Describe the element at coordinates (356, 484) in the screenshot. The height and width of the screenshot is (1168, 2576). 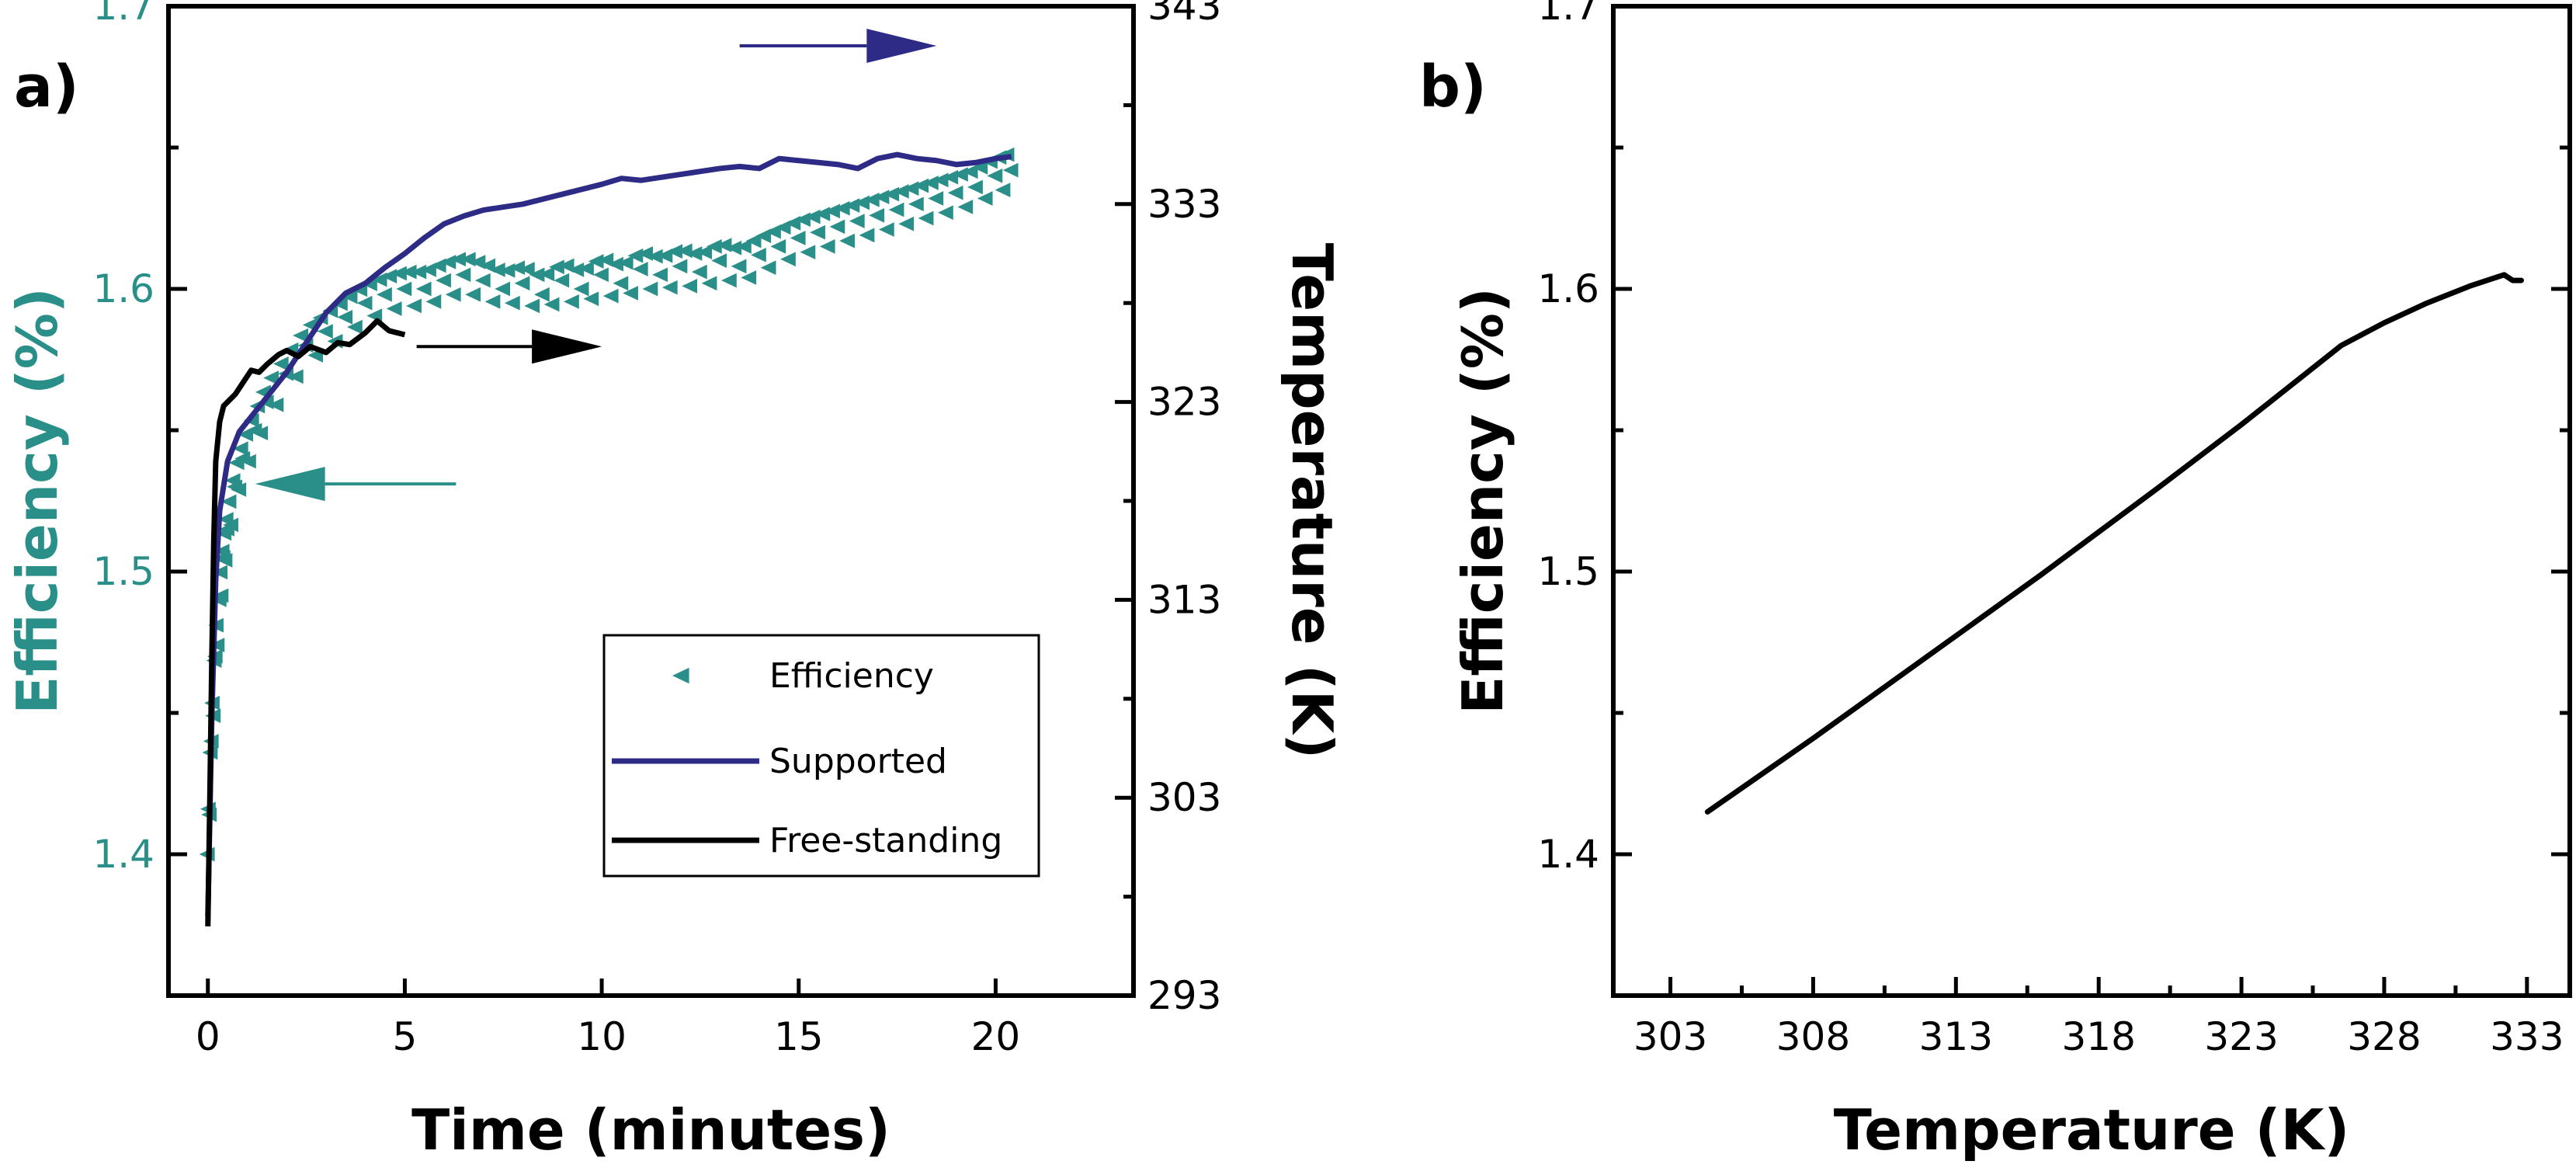
I see `arrow-efficiency` at that location.